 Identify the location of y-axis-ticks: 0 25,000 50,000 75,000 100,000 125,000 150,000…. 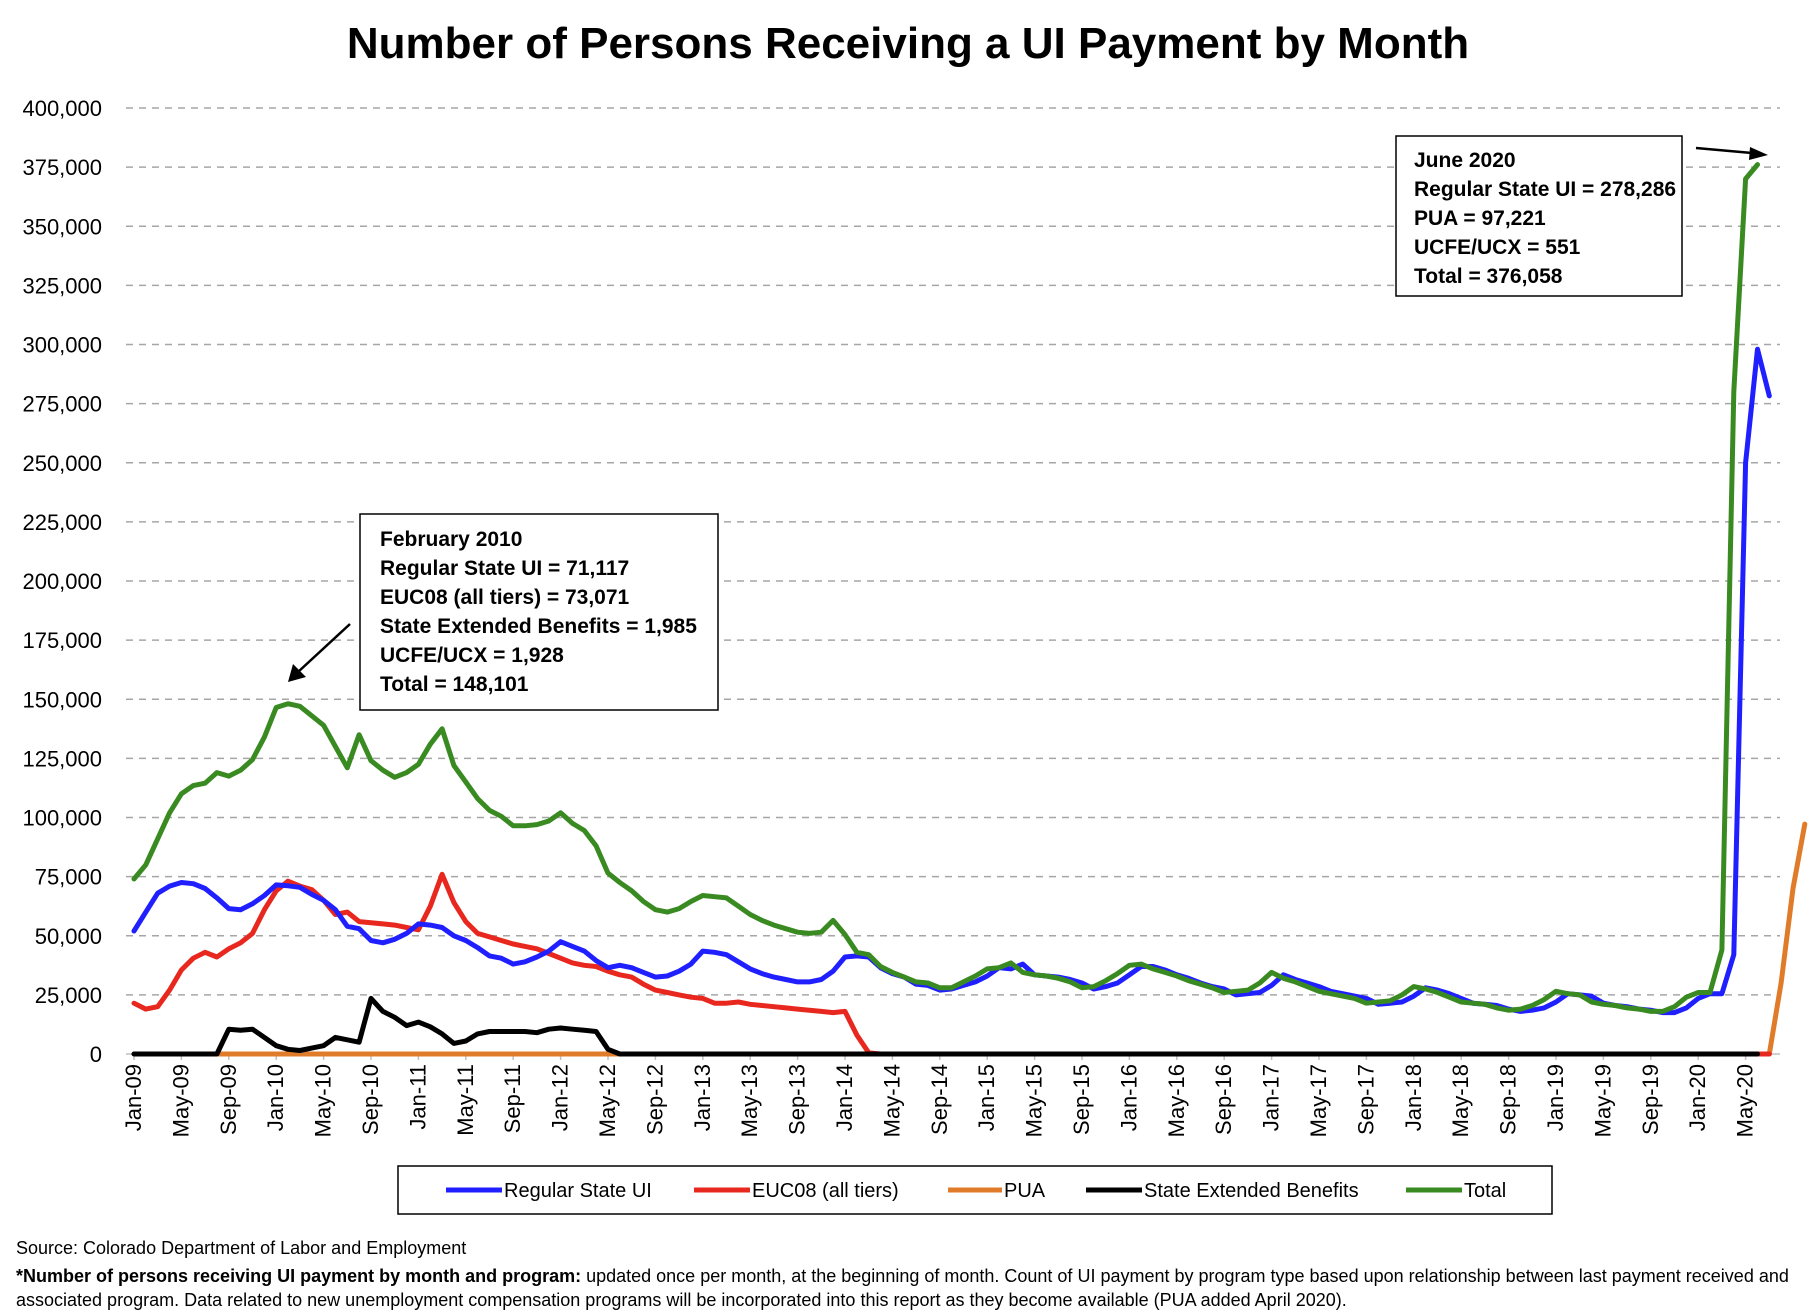
(62, 581).